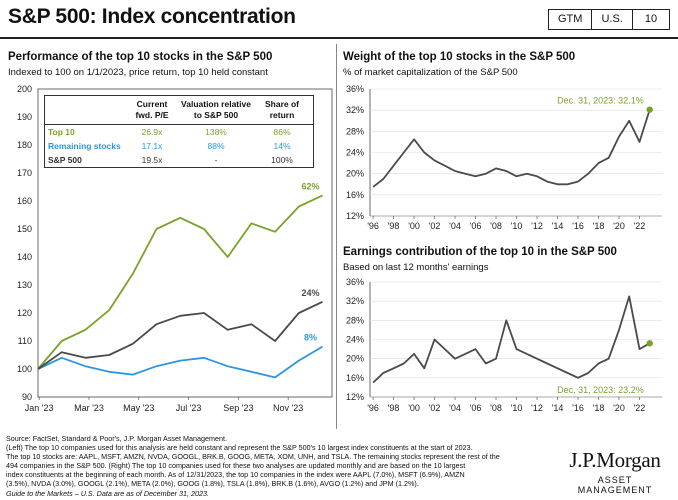 The image size is (678, 500). I want to click on x-tick-label: '14, so click(558, 408).